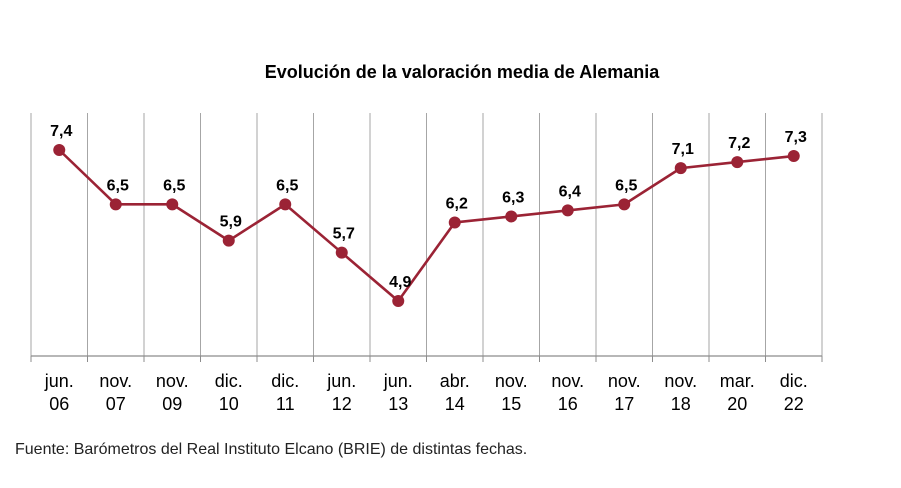 This screenshot has width=901, height=488. I want to click on data-label: 7,4, so click(61, 131).